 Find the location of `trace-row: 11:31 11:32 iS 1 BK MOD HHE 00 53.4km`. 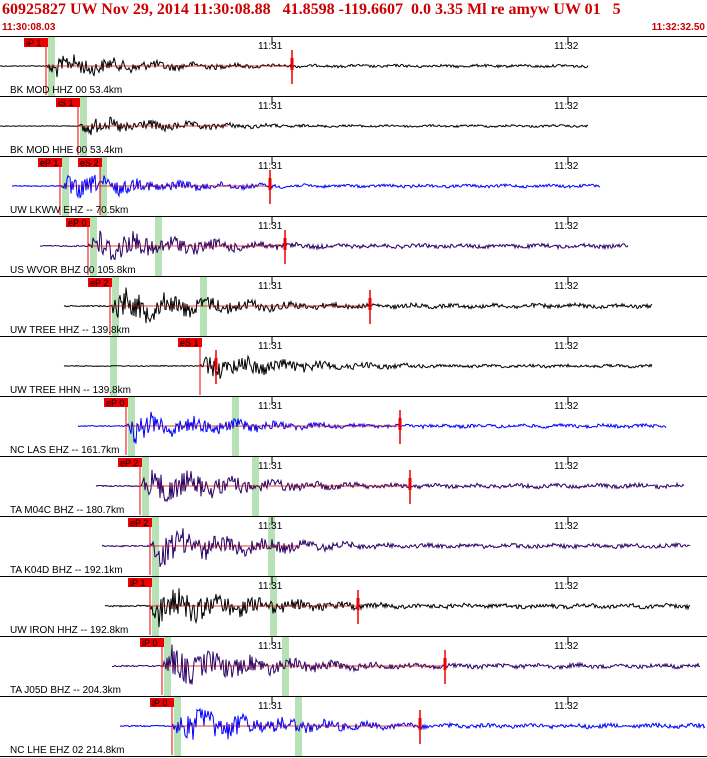

trace-row: 11:31 11:32 iS 1 BK MOD HHE 00 53.4km is located at coordinates (353, 127).